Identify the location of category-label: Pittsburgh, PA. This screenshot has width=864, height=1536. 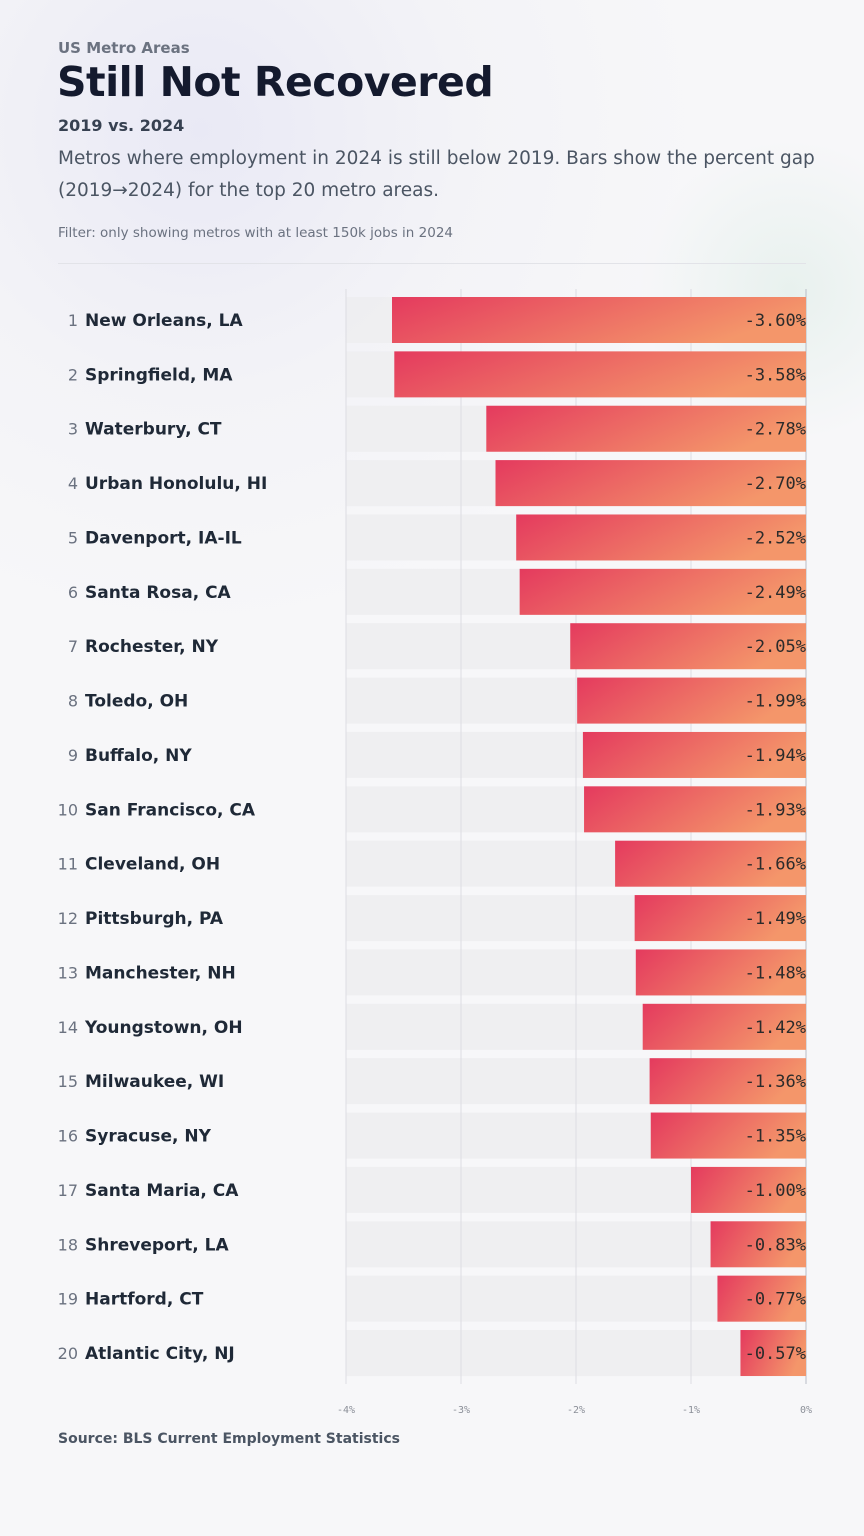
(154, 919).